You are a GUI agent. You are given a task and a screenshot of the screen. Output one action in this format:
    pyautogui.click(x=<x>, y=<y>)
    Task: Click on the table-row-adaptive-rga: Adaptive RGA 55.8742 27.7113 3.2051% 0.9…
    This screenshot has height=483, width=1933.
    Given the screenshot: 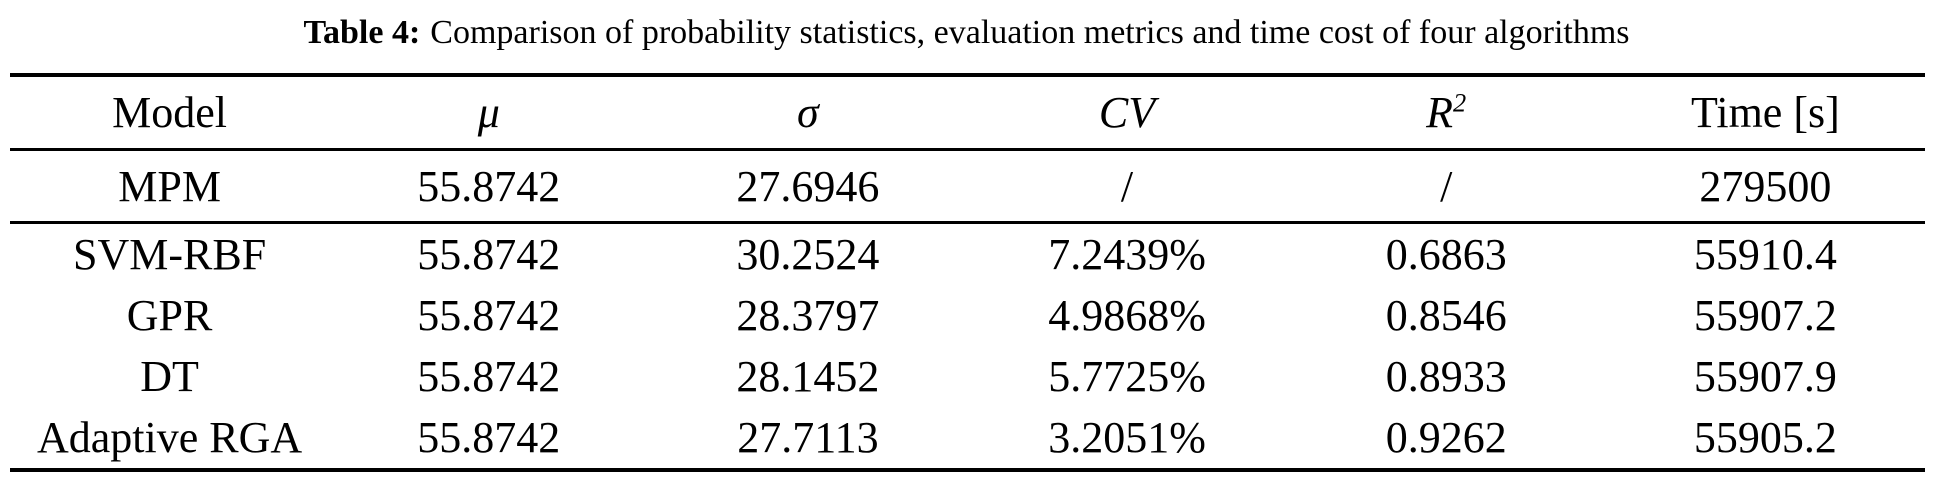 What is the action you would take?
    pyautogui.click(x=967, y=438)
    